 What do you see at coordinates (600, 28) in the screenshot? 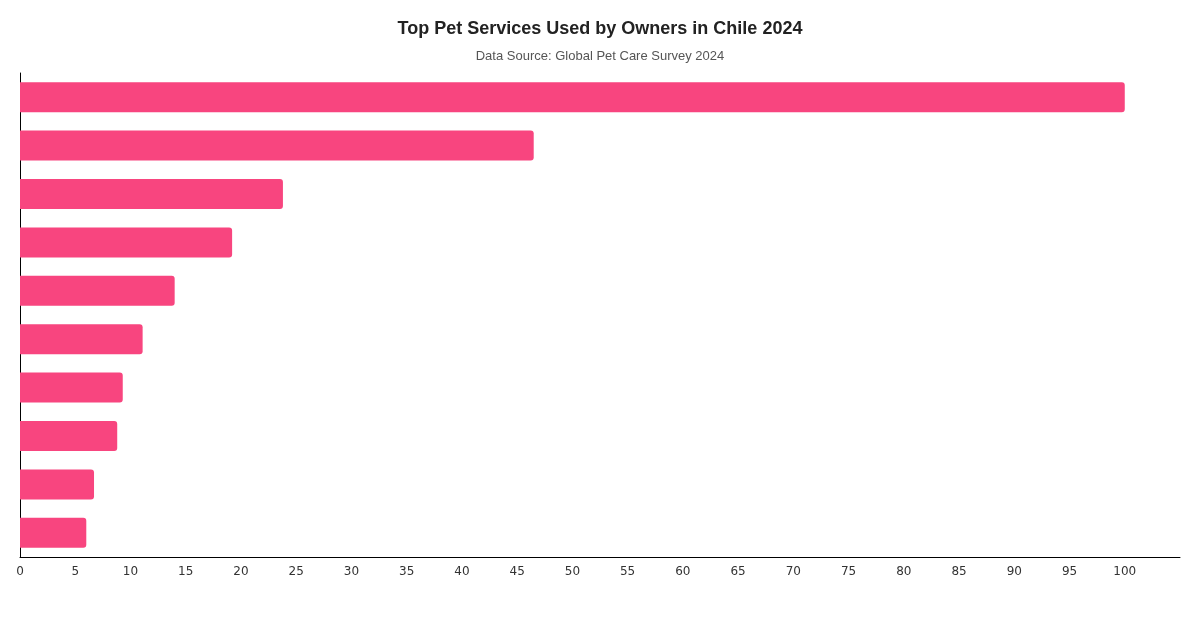
I see `chart-title: Top Pet Services Used by Owners in Chile 2024` at bounding box center [600, 28].